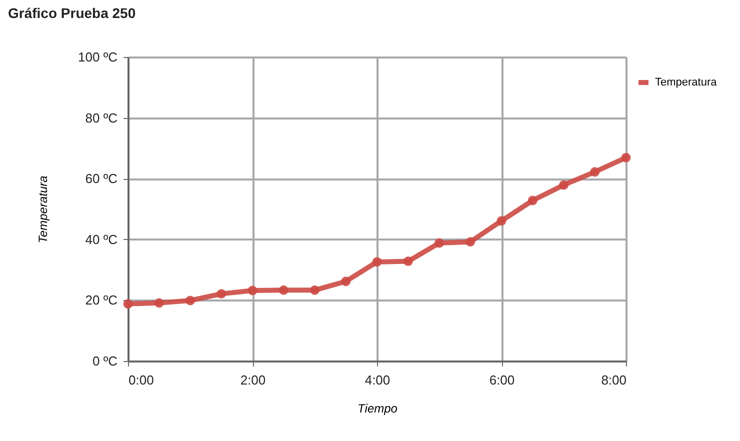 This screenshot has height=441, width=740. What do you see at coordinates (377, 380) in the screenshot?
I see `x-tick-label: 4:00` at bounding box center [377, 380].